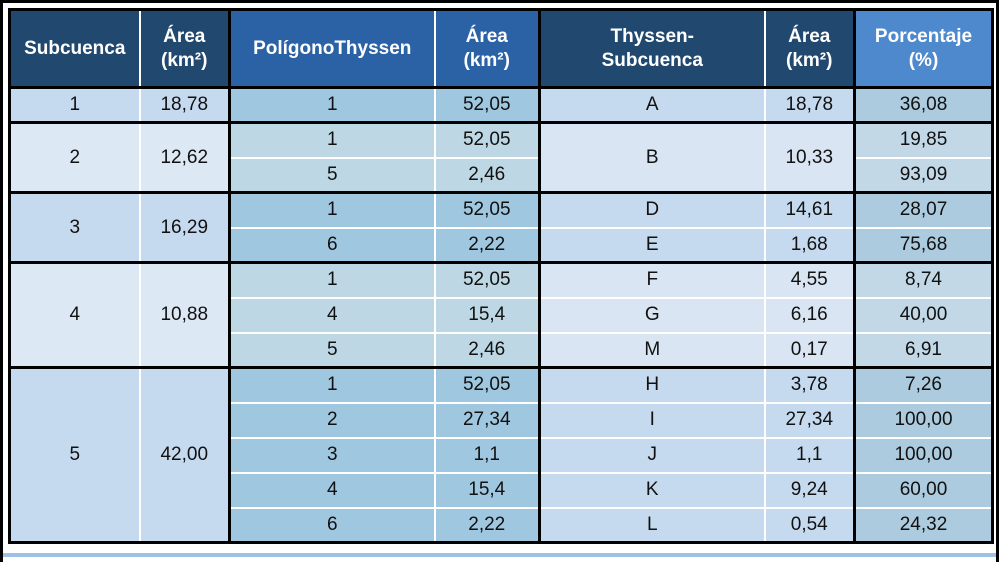  What do you see at coordinates (809, 157) in the screenshot?
I see `cell-thyssen-area: 10,33` at bounding box center [809, 157].